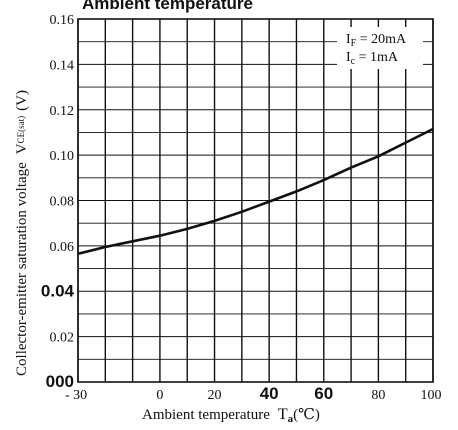 The width and height of the screenshot is (458, 430). I want to click on y-tick-label: 0.12, so click(62, 111).